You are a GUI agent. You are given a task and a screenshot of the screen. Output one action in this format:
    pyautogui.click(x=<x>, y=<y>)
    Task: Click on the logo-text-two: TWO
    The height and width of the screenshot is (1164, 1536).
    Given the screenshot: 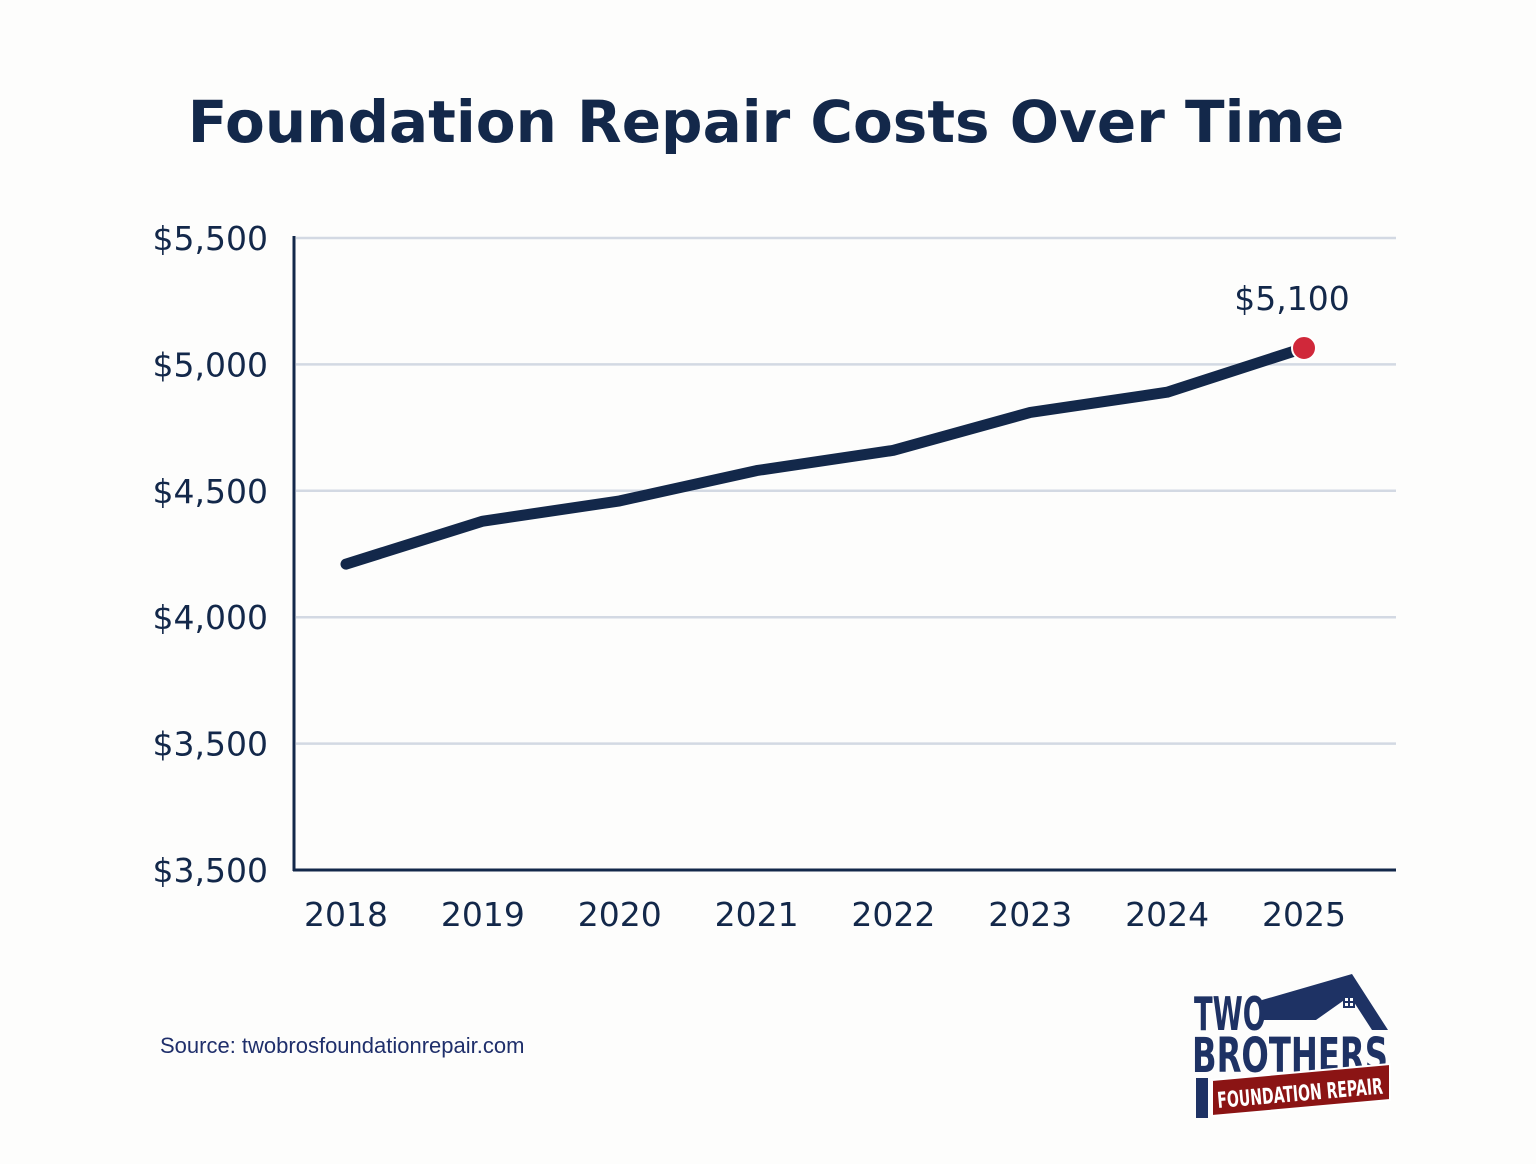 What is the action you would take?
    pyautogui.click(x=1230, y=1014)
    